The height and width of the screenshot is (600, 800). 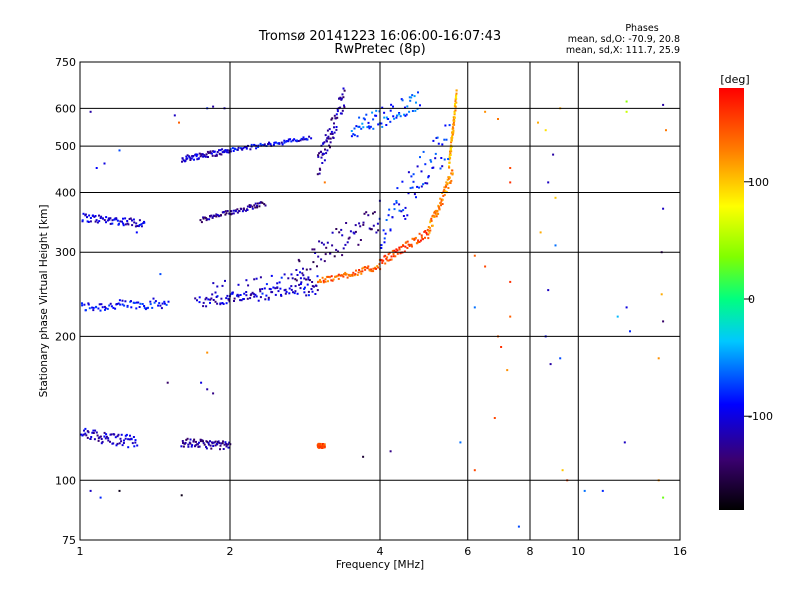 What do you see at coordinates (65, 336) in the screenshot?
I see `y-tick-label: 200` at bounding box center [65, 336].